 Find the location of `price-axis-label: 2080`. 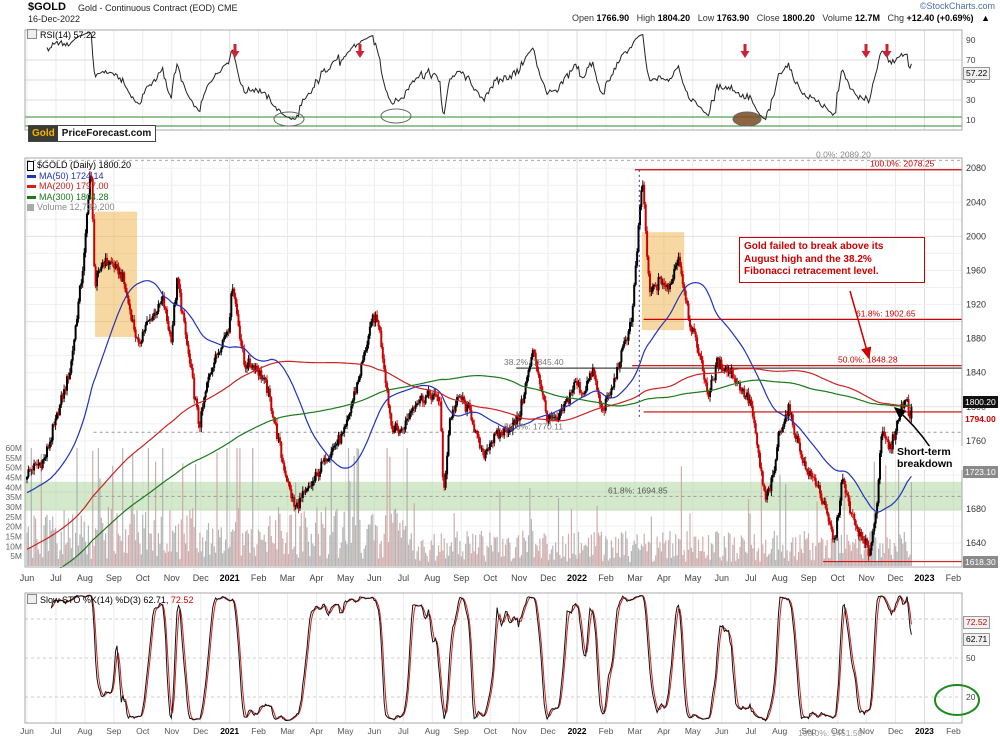

price-axis-label: 2080 is located at coordinates (976, 168).